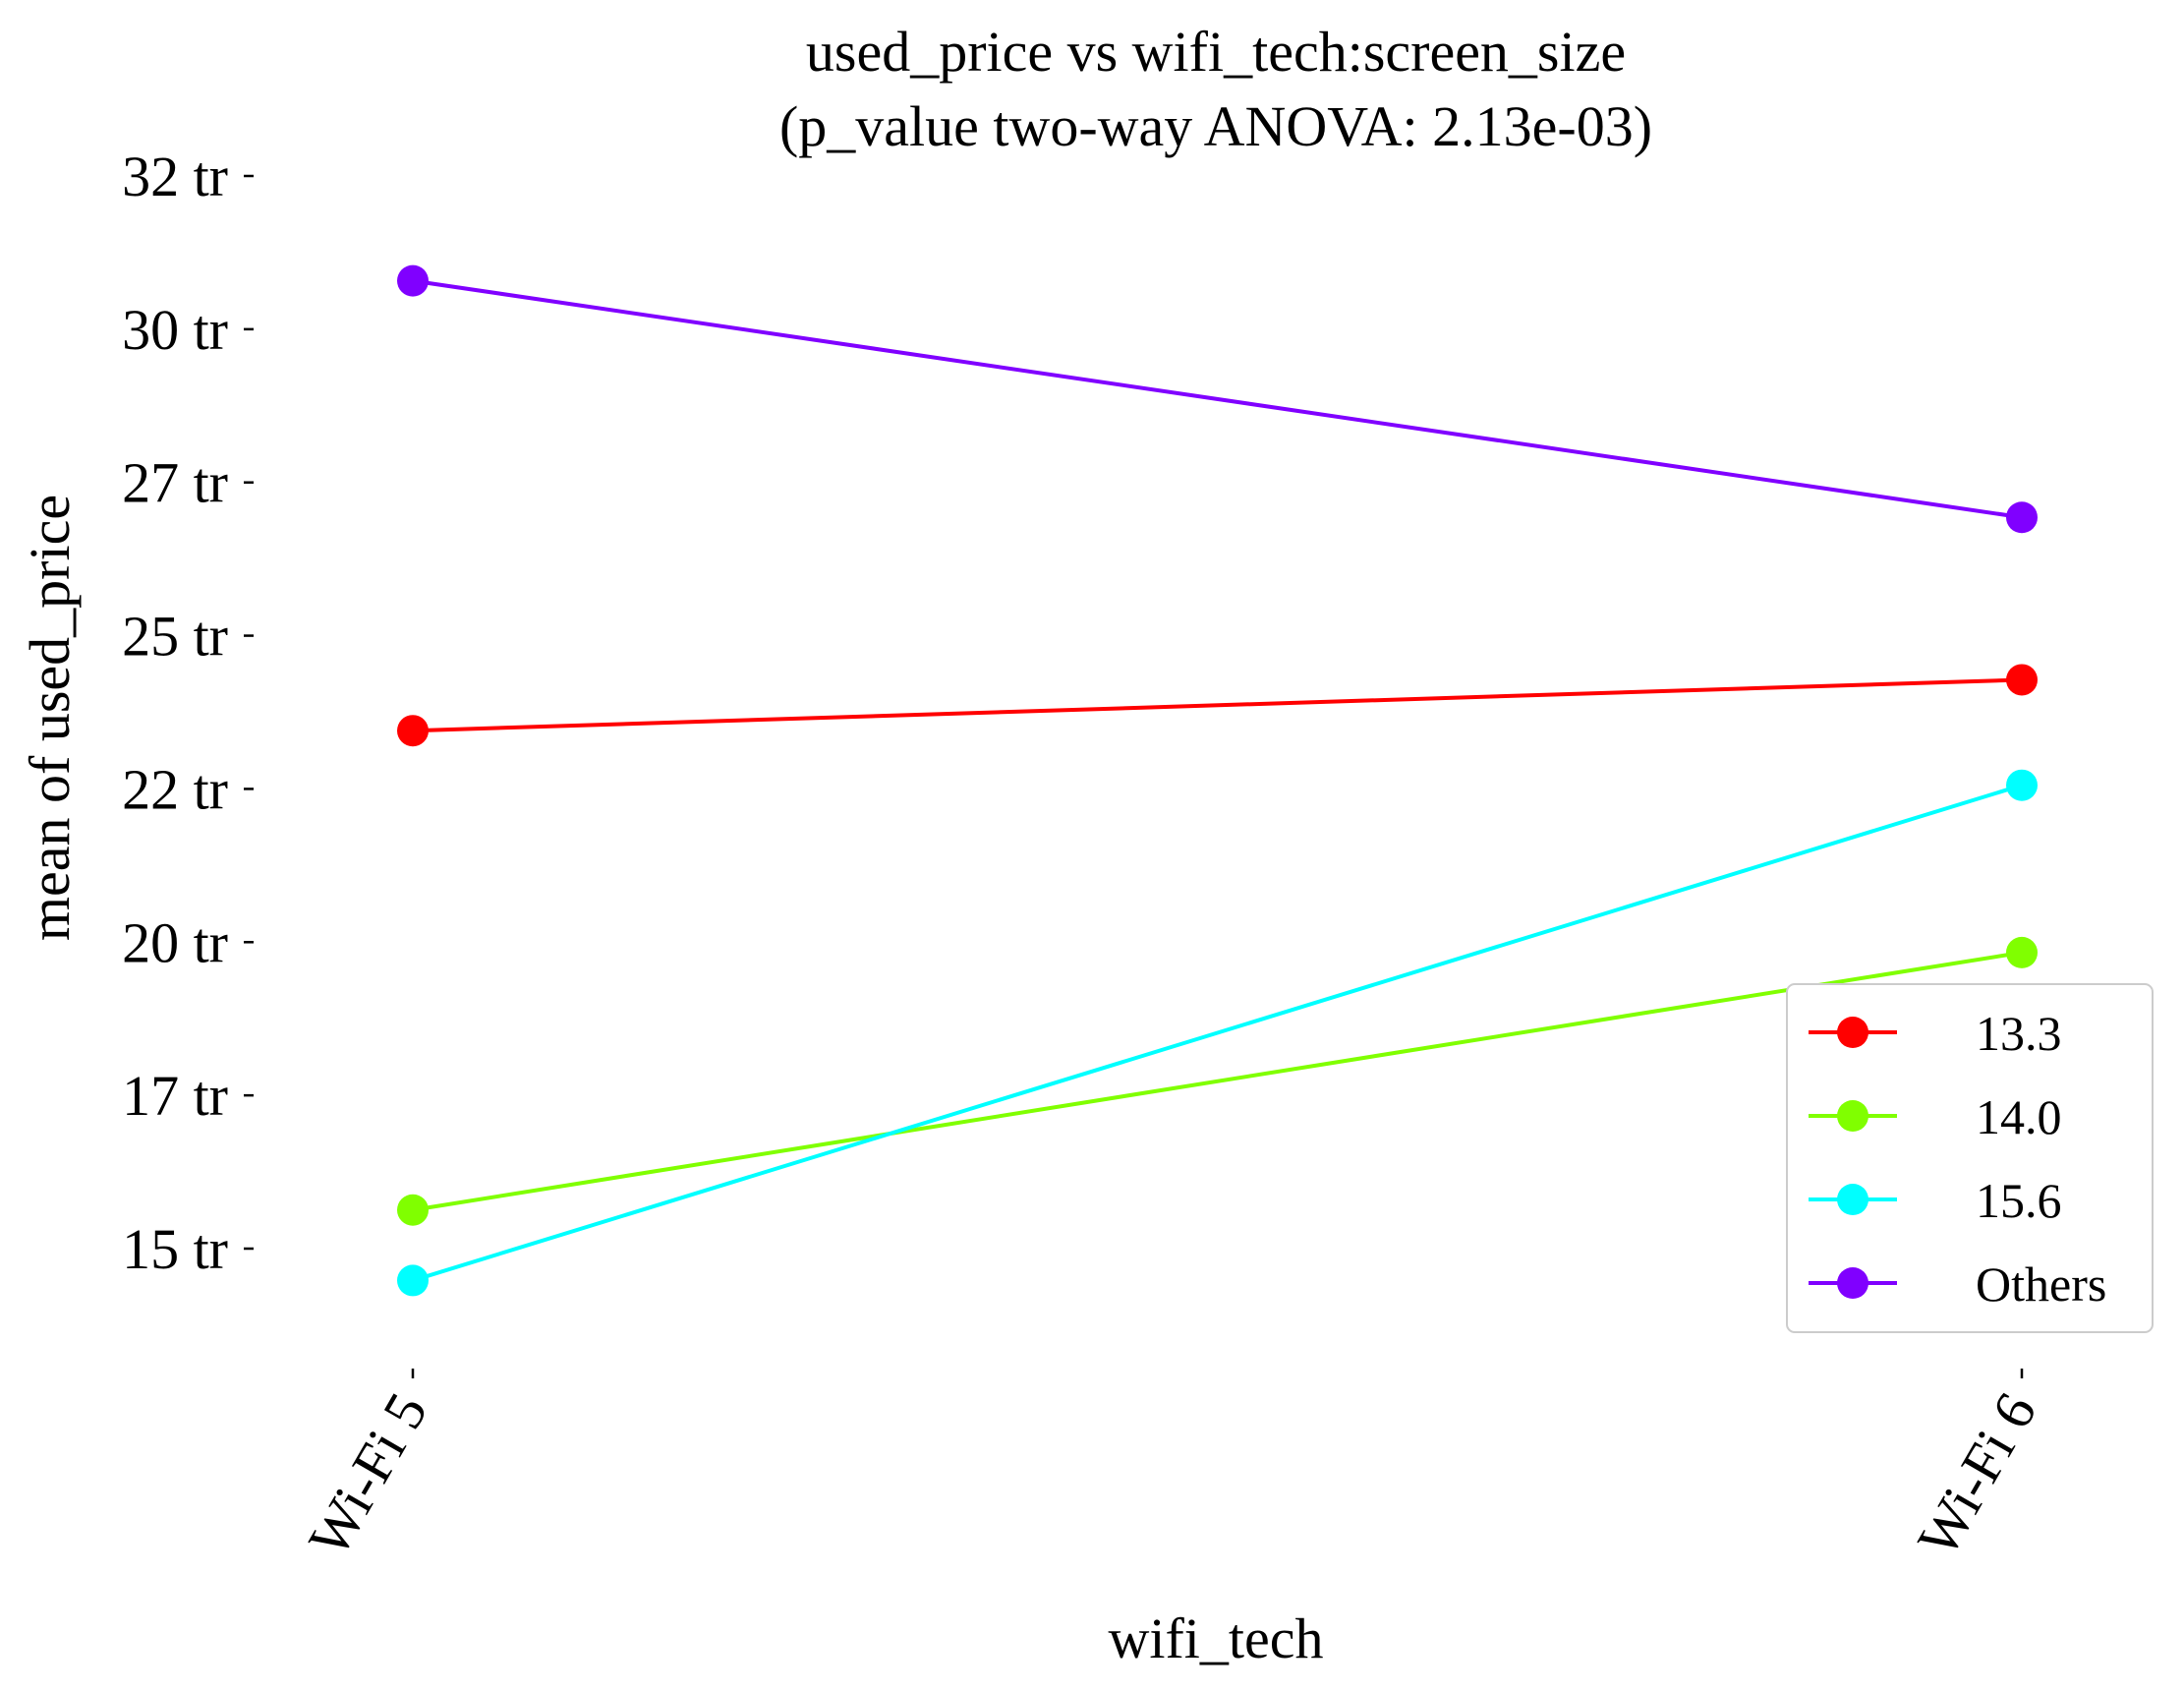  What do you see at coordinates (2041, 1284) in the screenshot?
I see `legend-label: Others` at bounding box center [2041, 1284].